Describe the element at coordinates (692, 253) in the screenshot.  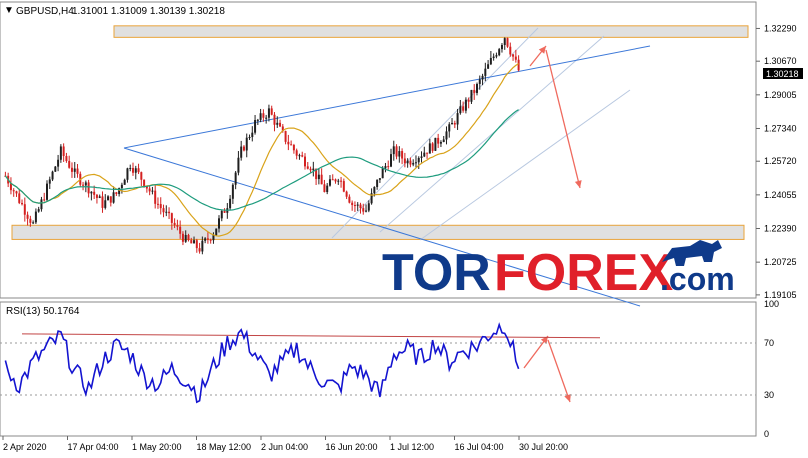
I see `bull-icon` at that location.